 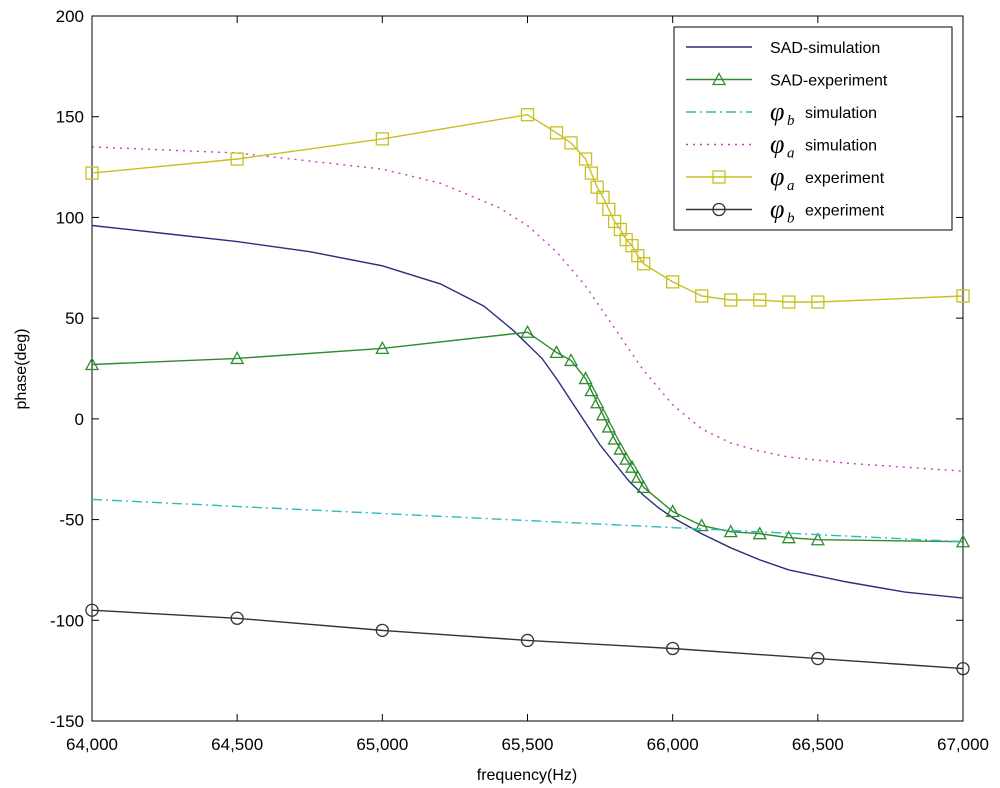 What do you see at coordinates (825, 48) in the screenshot?
I see `legend-label: SAD-simulation` at bounding box center [825, 48].